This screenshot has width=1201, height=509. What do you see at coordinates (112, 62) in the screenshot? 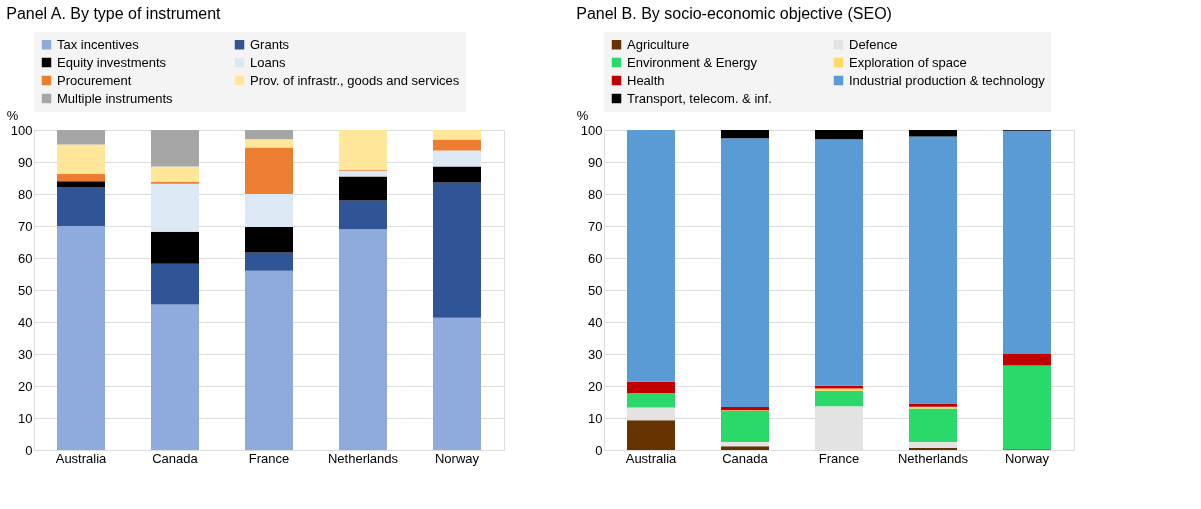
I see `legend-label: Equity investments` at bounding box center [112, 62].